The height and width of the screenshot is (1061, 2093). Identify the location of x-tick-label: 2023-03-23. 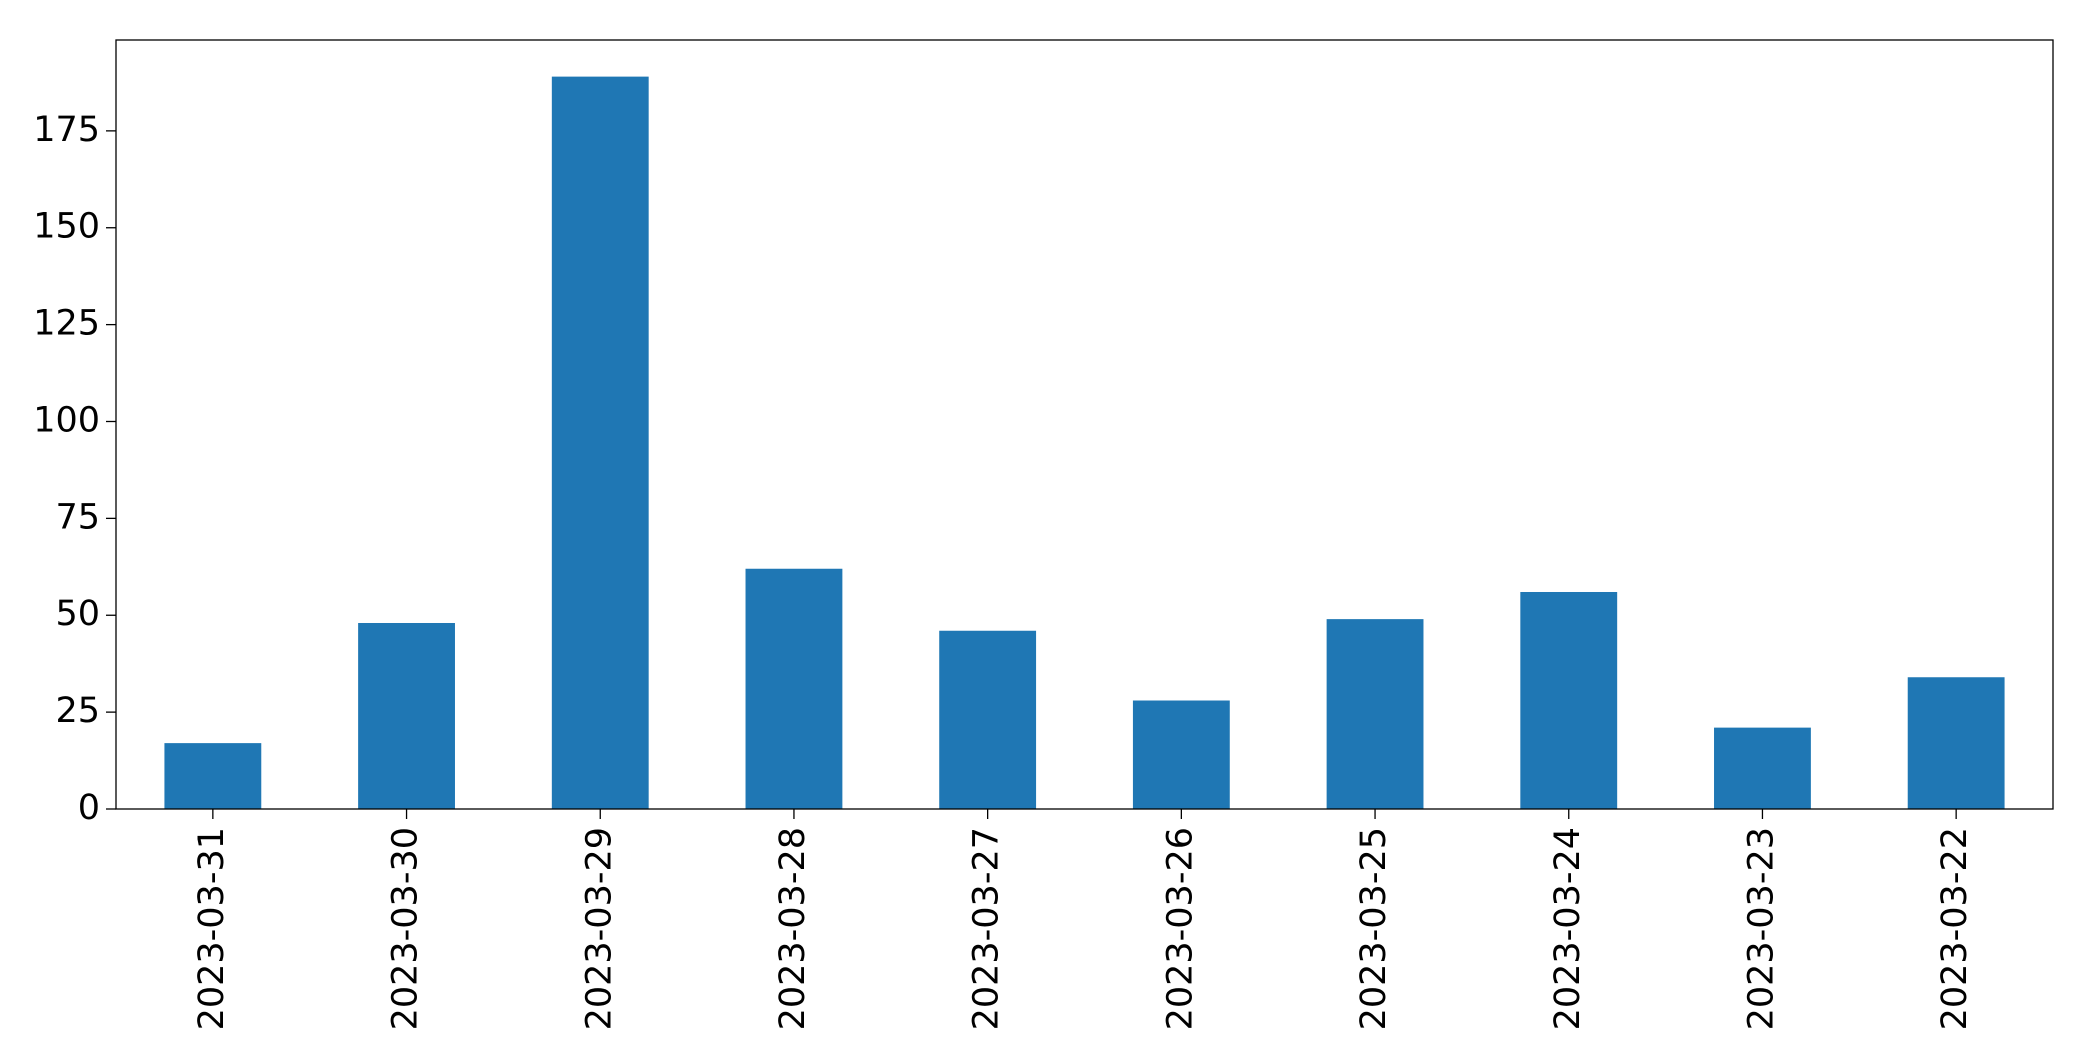
(1761, 928).